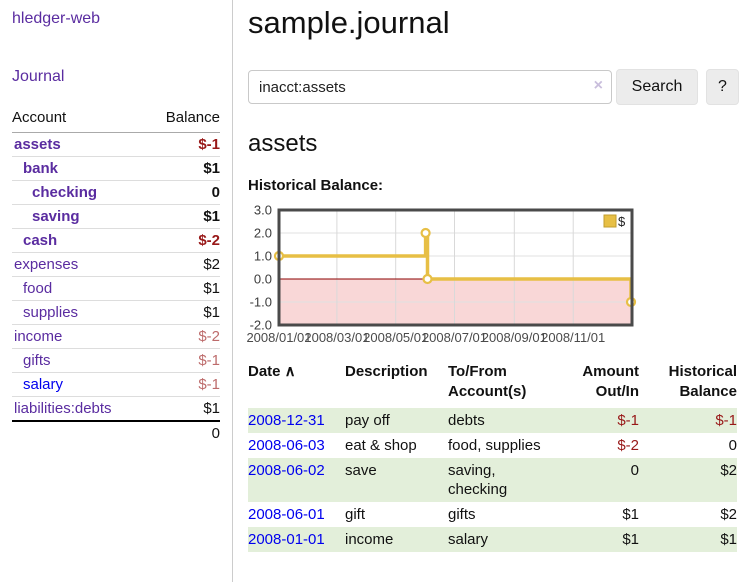  I want to click on svg-text: 1.0, so click(263, 256).